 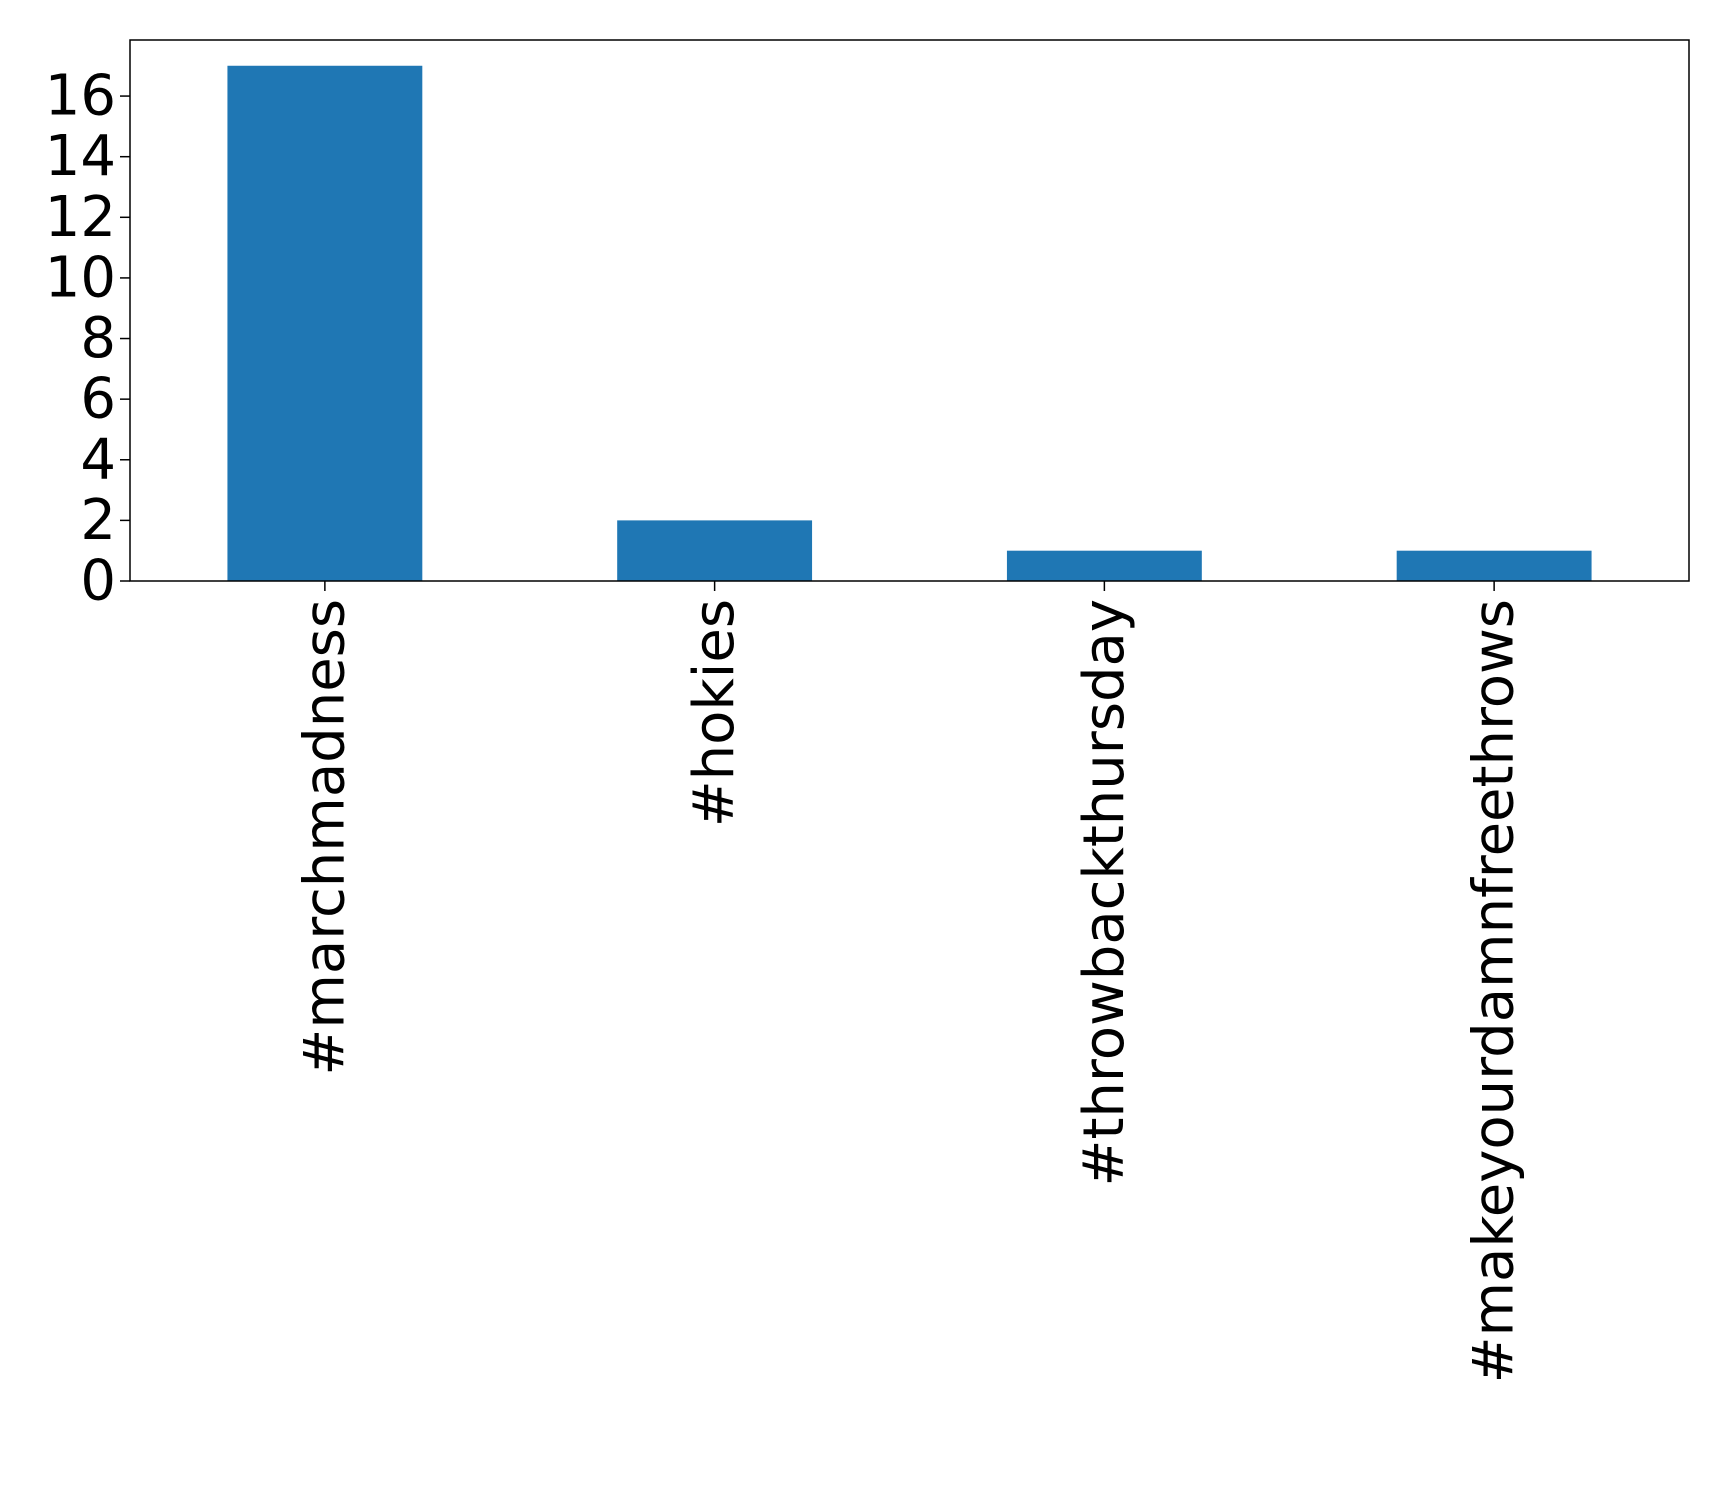 What do you see at coordinates (98, 520) in the screenshot?
I see `y-tick-label: 2` at bounding box center [98, 520].